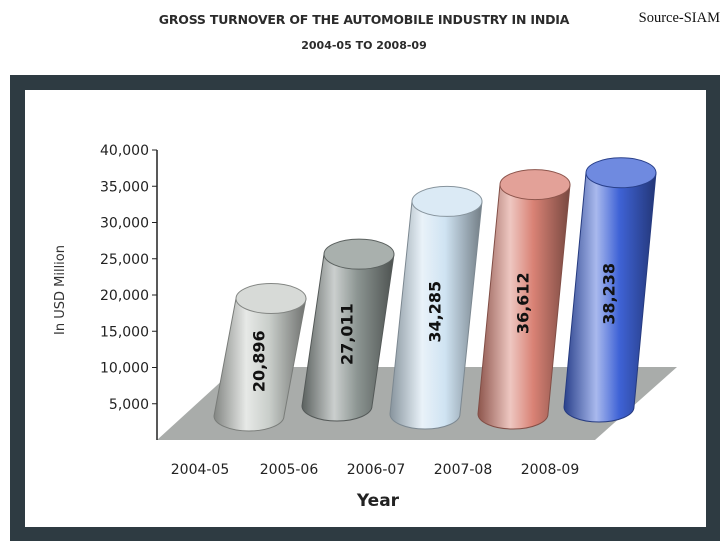  What do you see at coordinates (124, 332) in the screenshot?
I see `y-tick-label: 15,000` at bounding box center [124, 332].